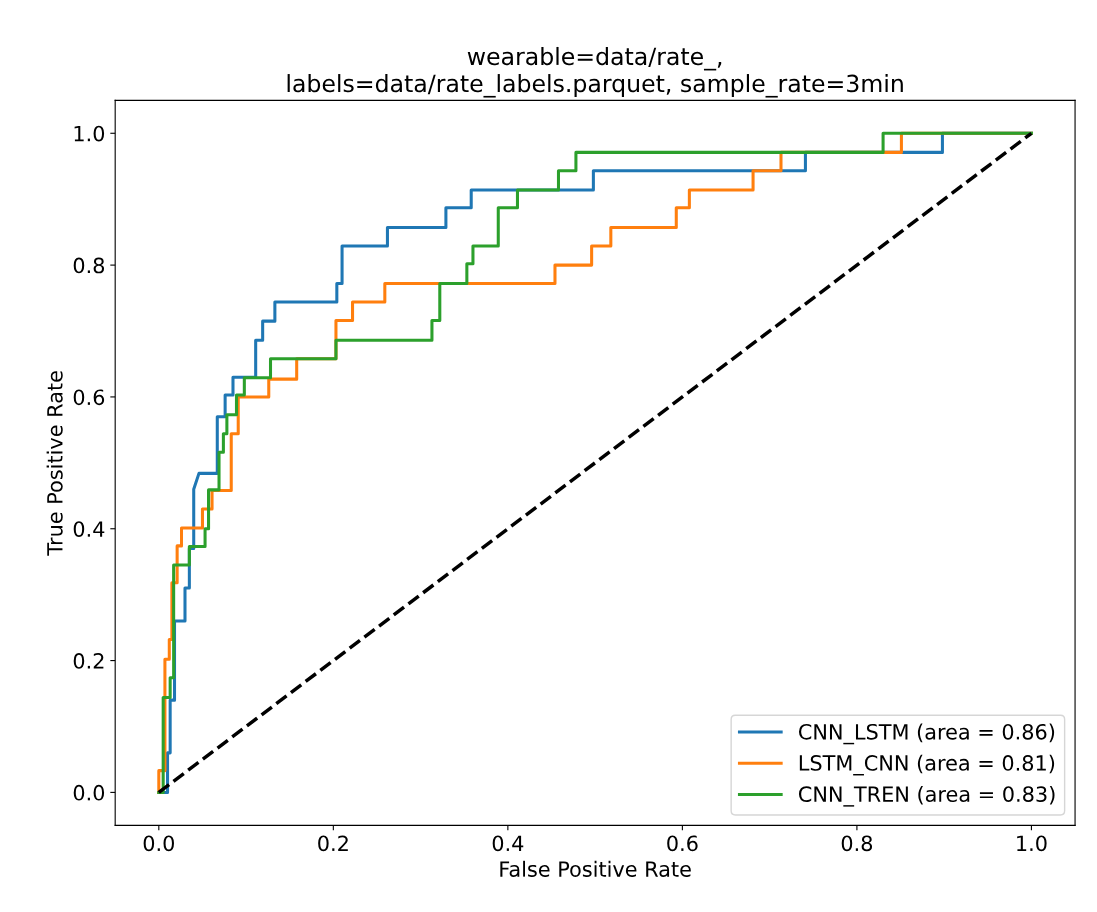 This screenshot has width=1097, height=912. Describe the element at coordinates (89, 133) in the screenshot. I see `y-tick-label: 1.0` at that location.